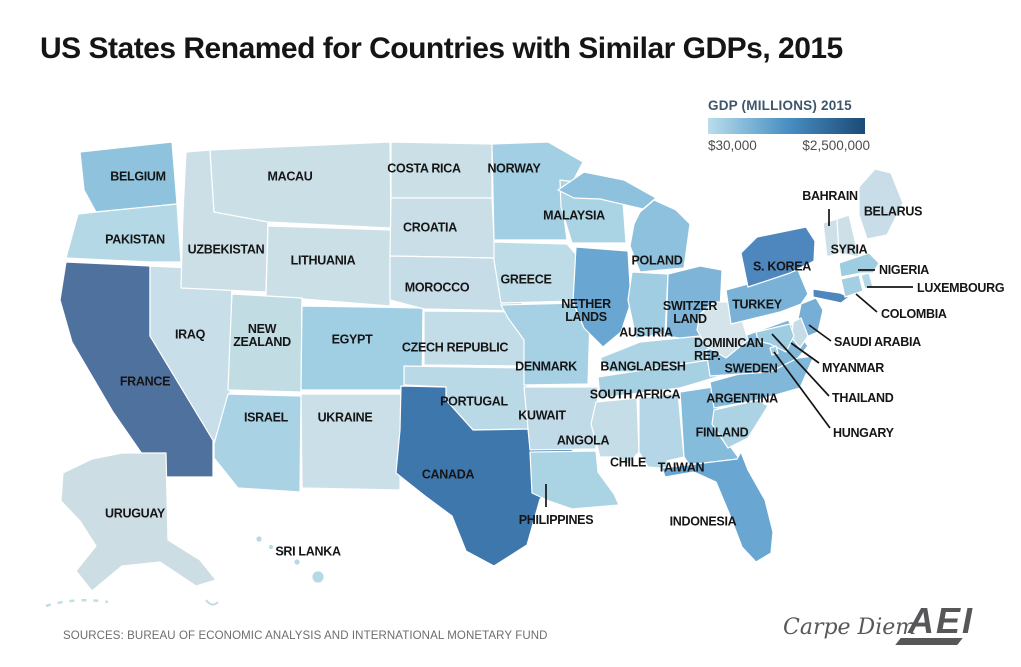 This screenshot has width=1021, height=667. What do you see at coordinates (850, 627) in the screenshot?
I see `carpe-diem-wordmark: Carpe Diem` at bounding box center [850, 627].